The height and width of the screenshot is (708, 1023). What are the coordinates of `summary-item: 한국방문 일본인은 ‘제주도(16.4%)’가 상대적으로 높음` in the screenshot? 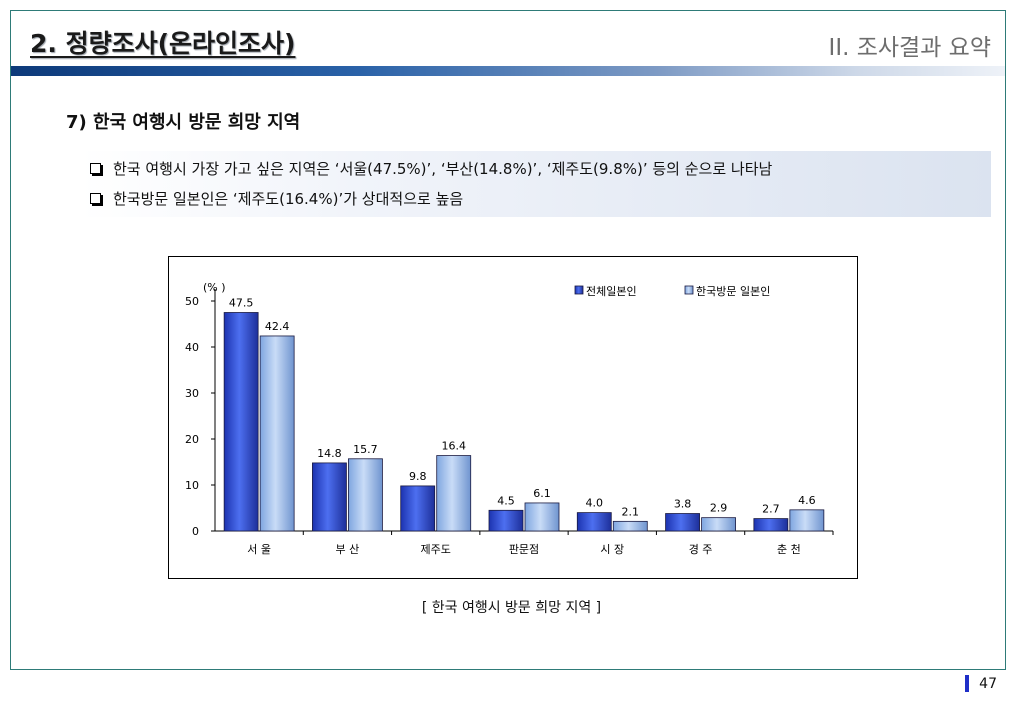 It's located at (276, 198).